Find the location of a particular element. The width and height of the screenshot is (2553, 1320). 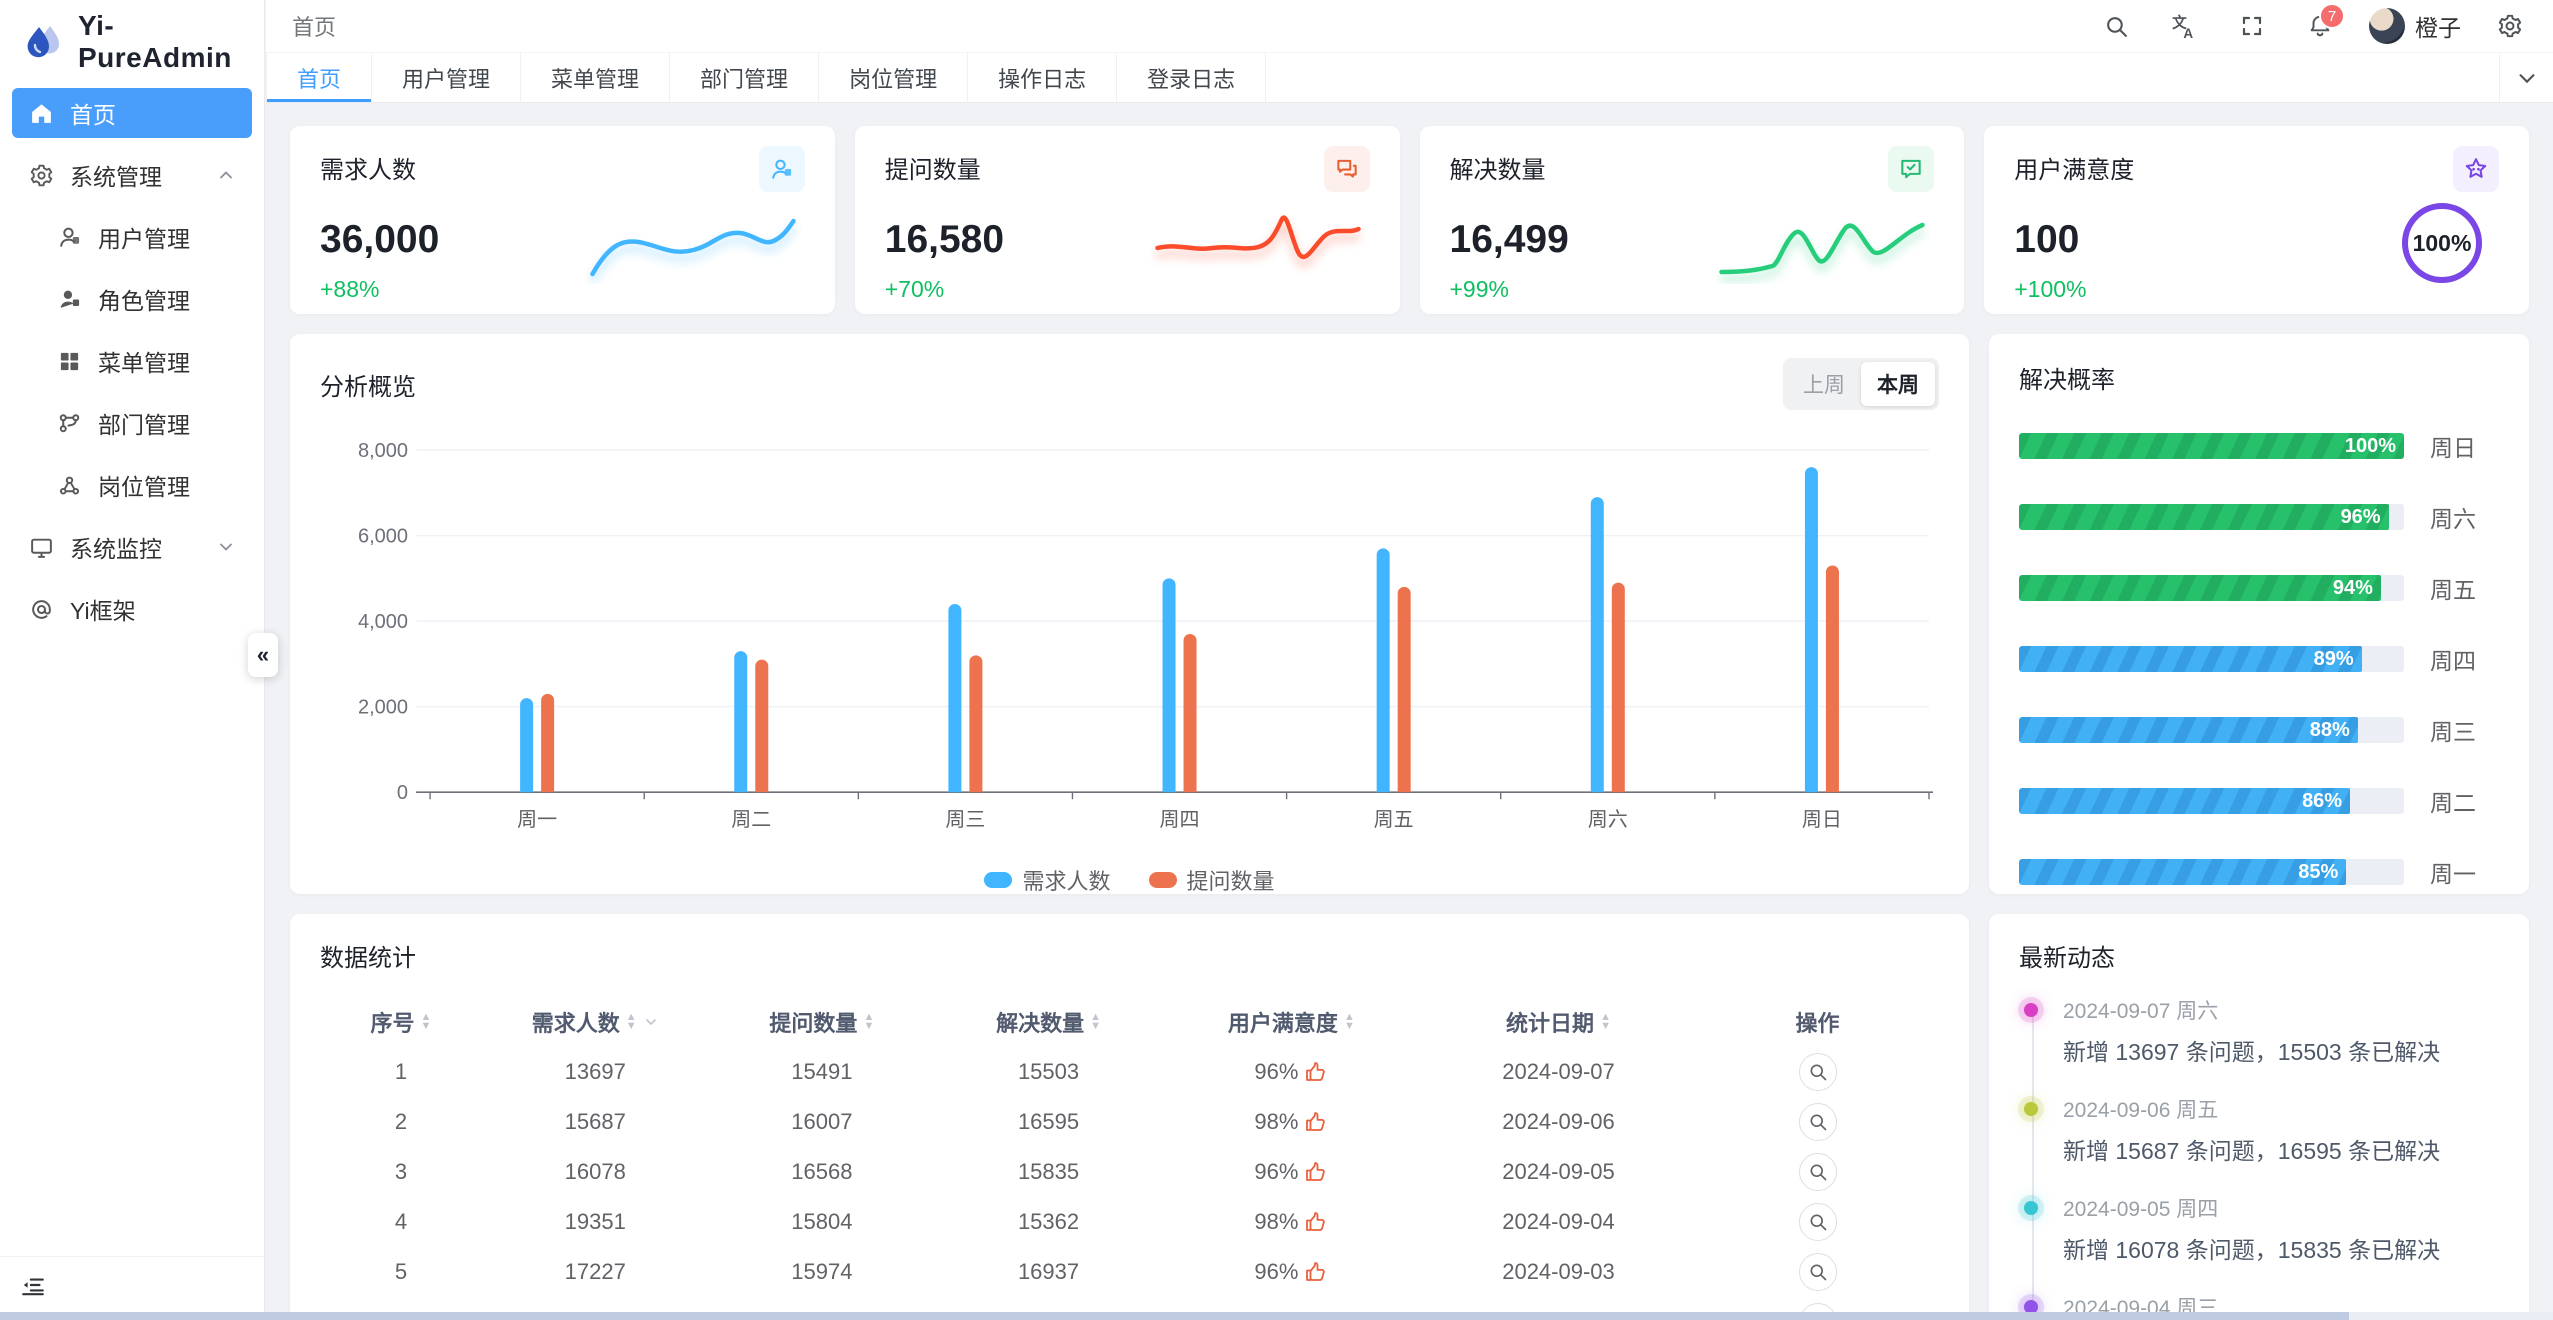

column-header-label: 需求人数 is located at coordinates (575, 1023).